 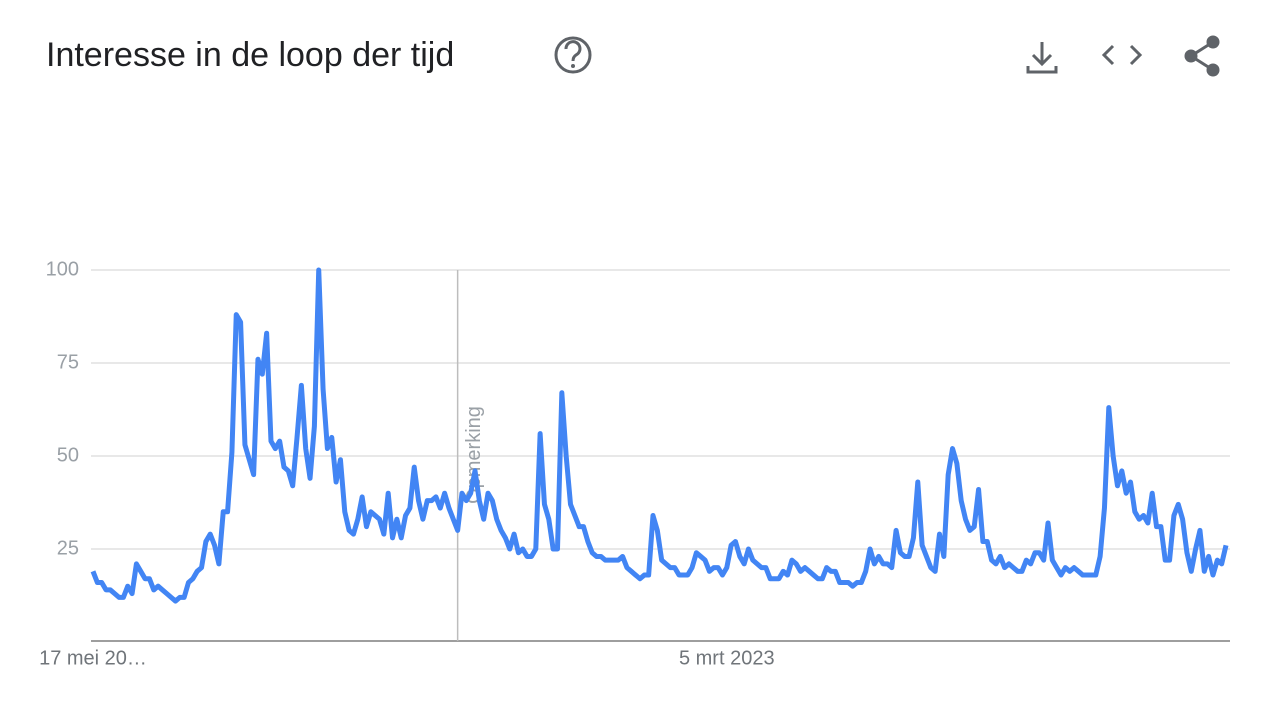 What do you see at coordinates (62, 269) in the screenshot?
I see `y-tick-label: 100` at bounding box center [62, 269].